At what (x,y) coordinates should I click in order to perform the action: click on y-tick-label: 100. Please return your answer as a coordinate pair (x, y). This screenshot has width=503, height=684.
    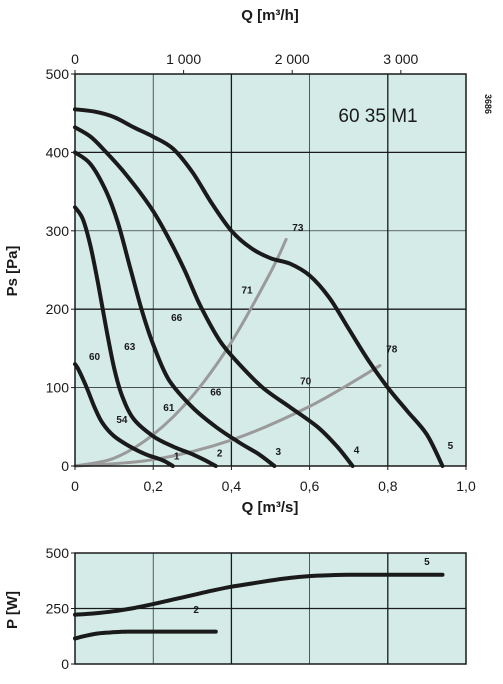
    Looking at the image, I should click on (58, 388).